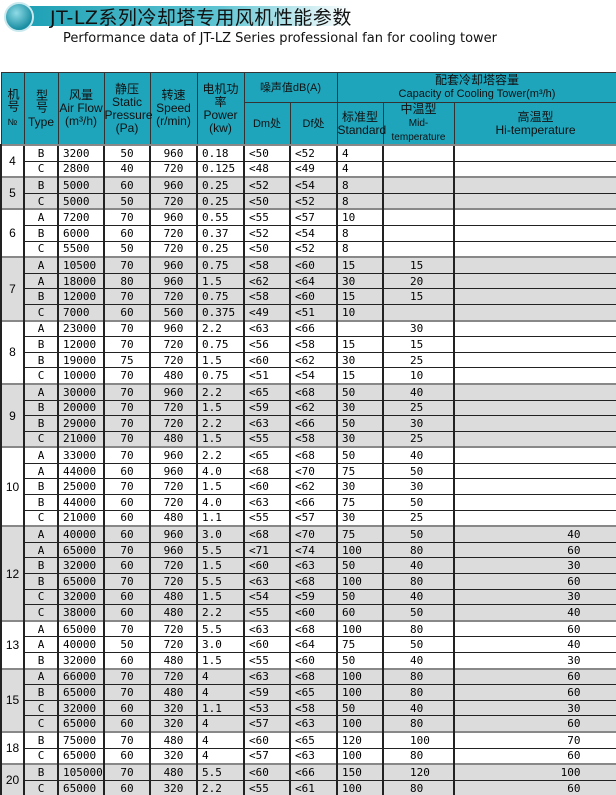 This screenshot has height=795, width=616. I want to click on cell-capacity-mid, so click(418, 233).